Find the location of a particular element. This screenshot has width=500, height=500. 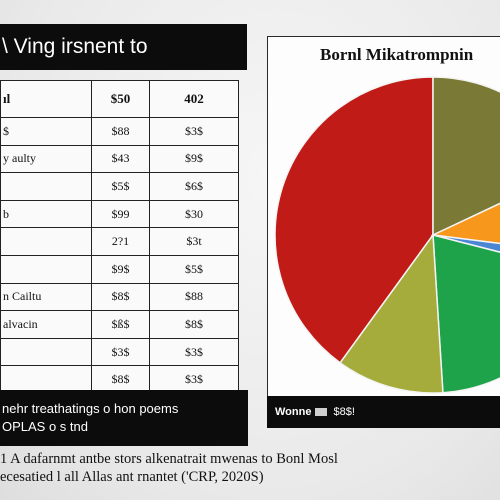

note-line-1: nehr treathatings o hon poems is located at coordinates (90, 408).